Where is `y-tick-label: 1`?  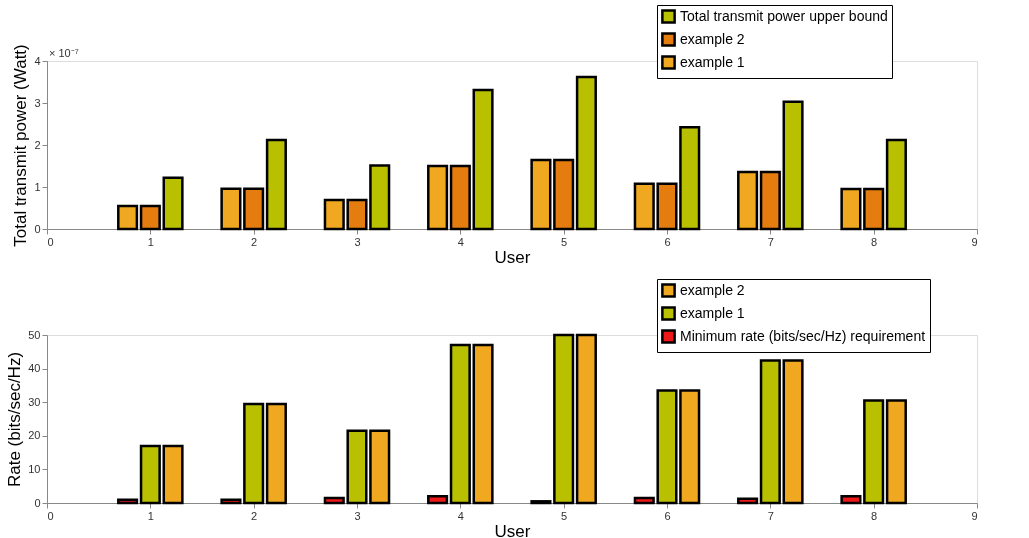
y-tick-label: 1 is located at coordinates (37, 186).